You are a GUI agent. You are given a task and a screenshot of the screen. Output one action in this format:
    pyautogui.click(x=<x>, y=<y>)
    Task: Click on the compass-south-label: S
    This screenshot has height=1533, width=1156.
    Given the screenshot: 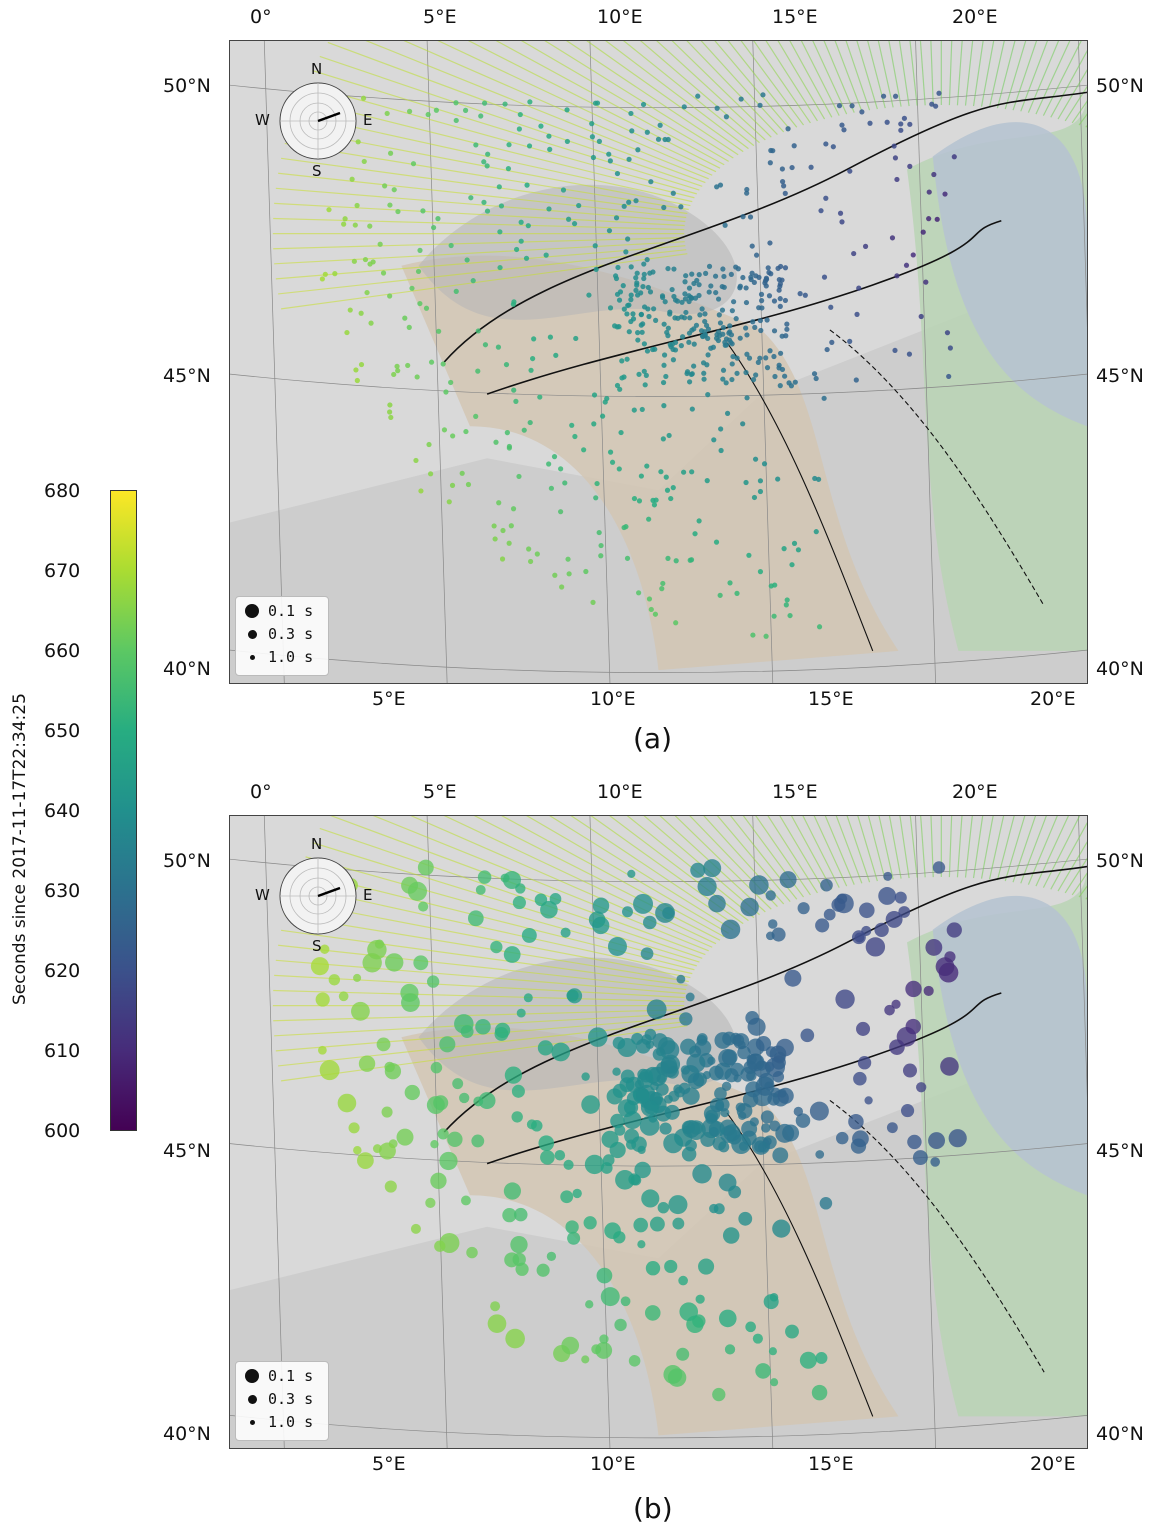 What is the action you would take?
    pyautogui.click(x=317, y=171)
    